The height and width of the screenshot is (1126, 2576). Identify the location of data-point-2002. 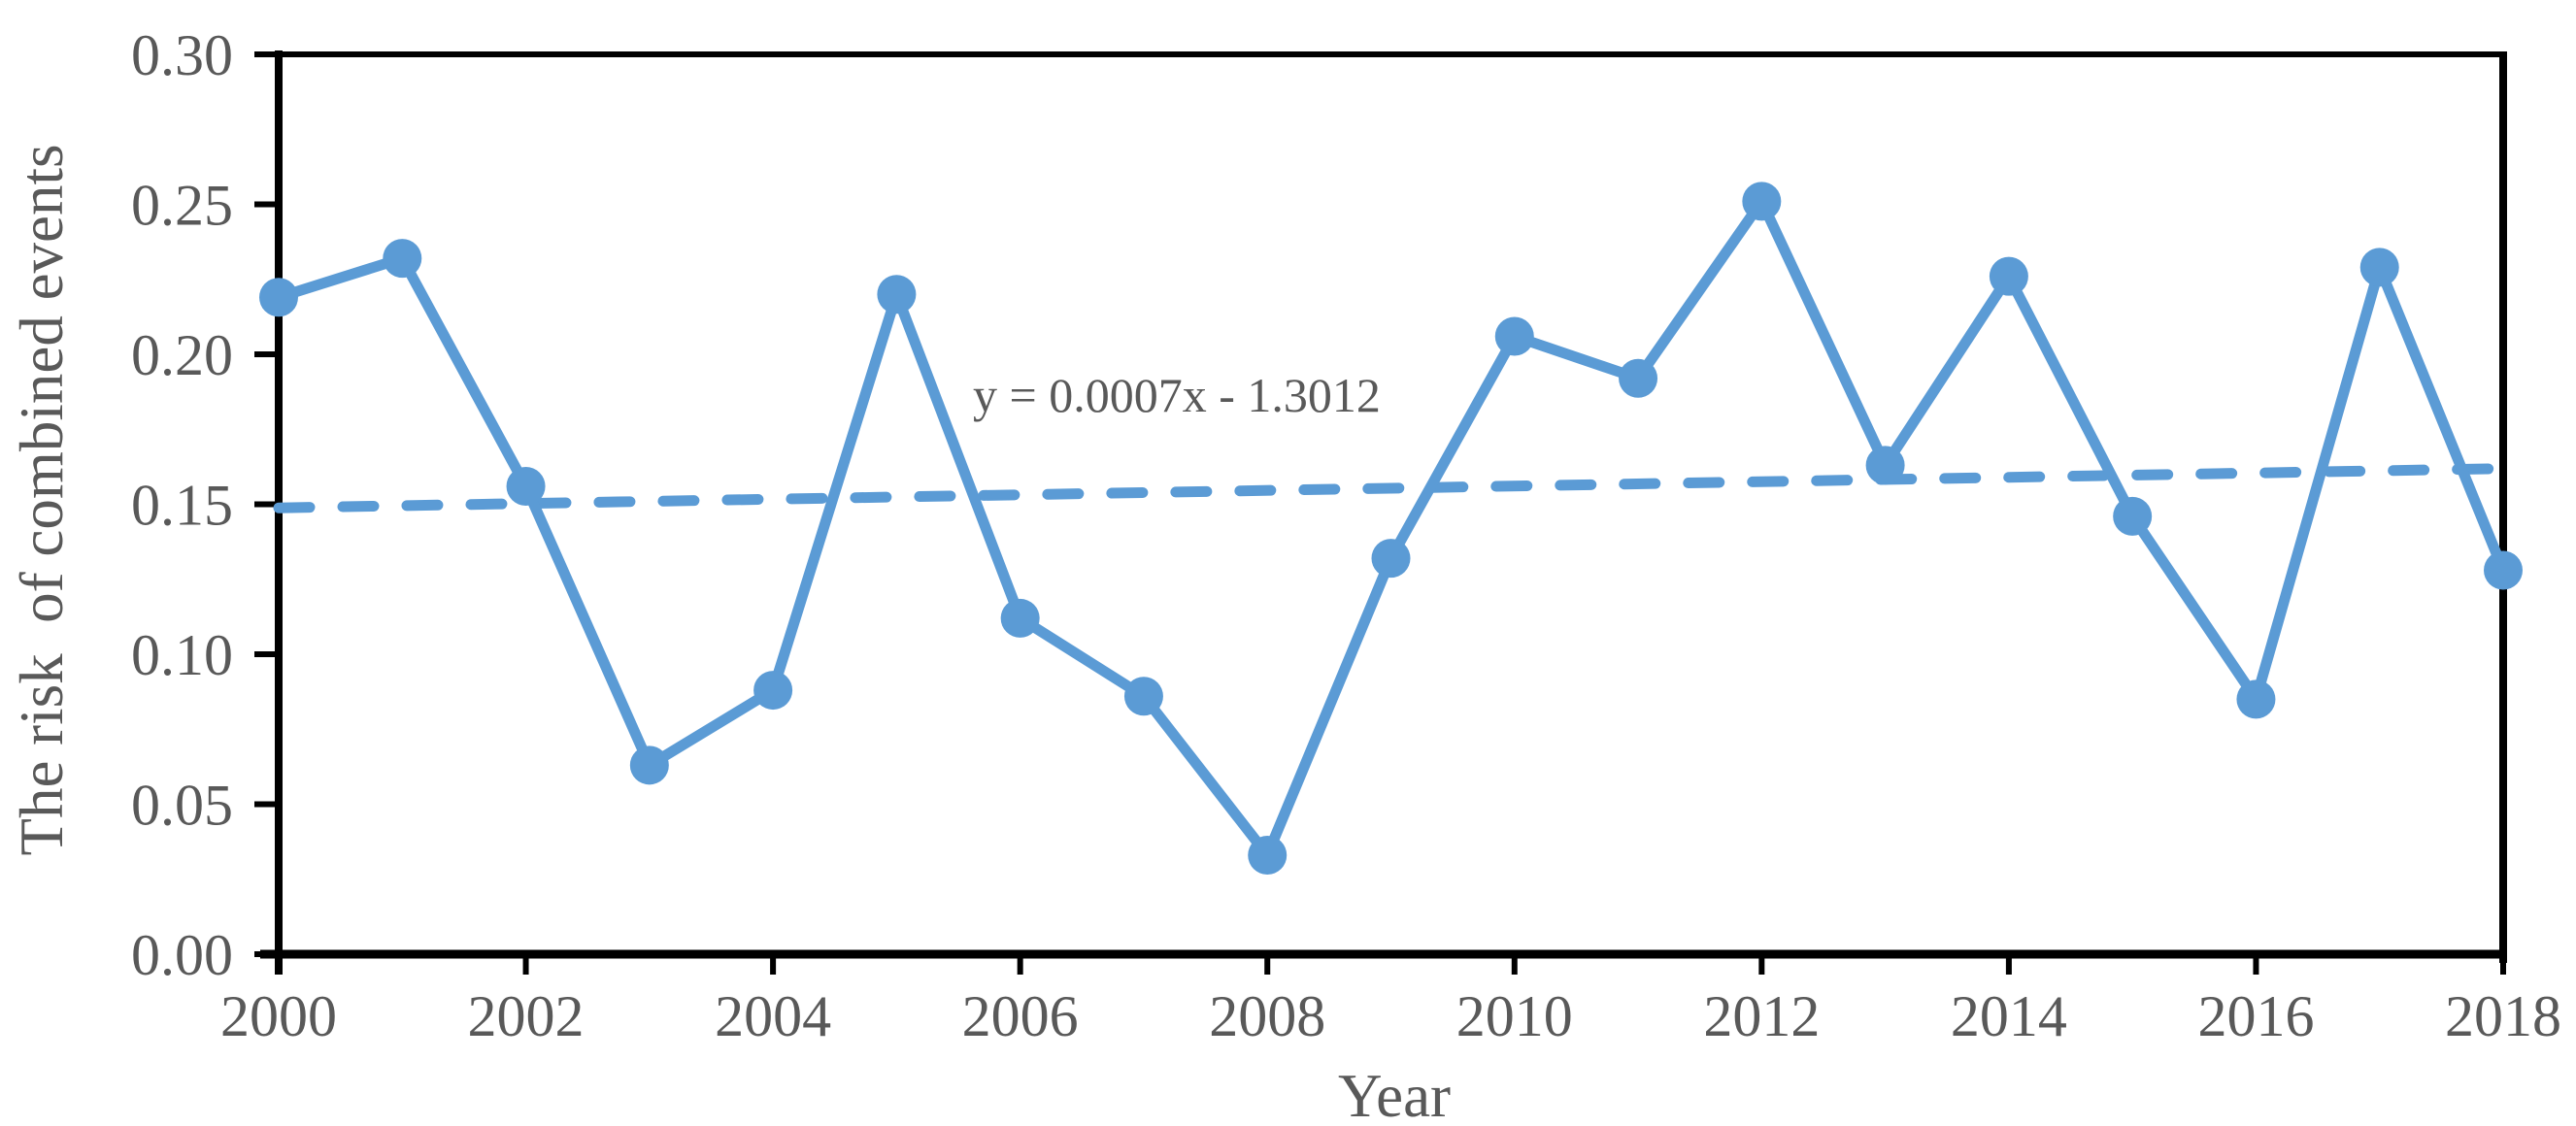
(526, 486).